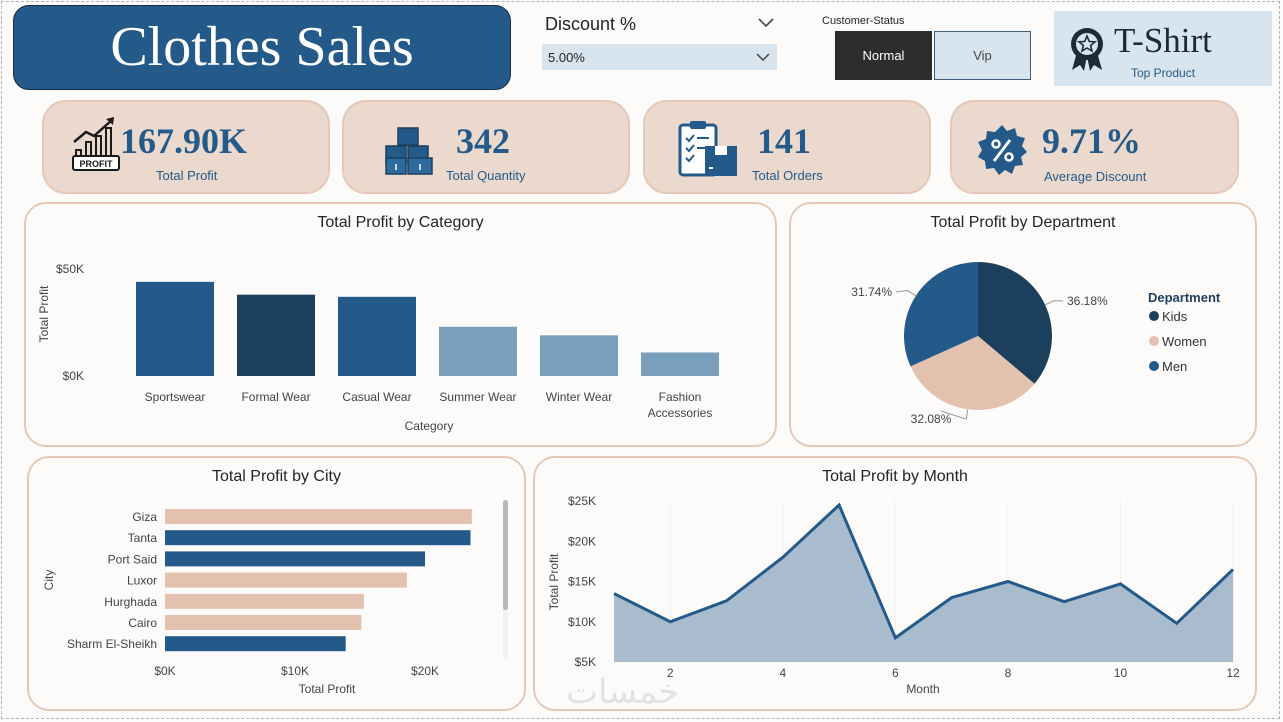 This screenshot has width=1283, height=722. Describe the element at coordinates (132, 559) in the screenshot. I see `y-tick-label: Port Said` at that location.